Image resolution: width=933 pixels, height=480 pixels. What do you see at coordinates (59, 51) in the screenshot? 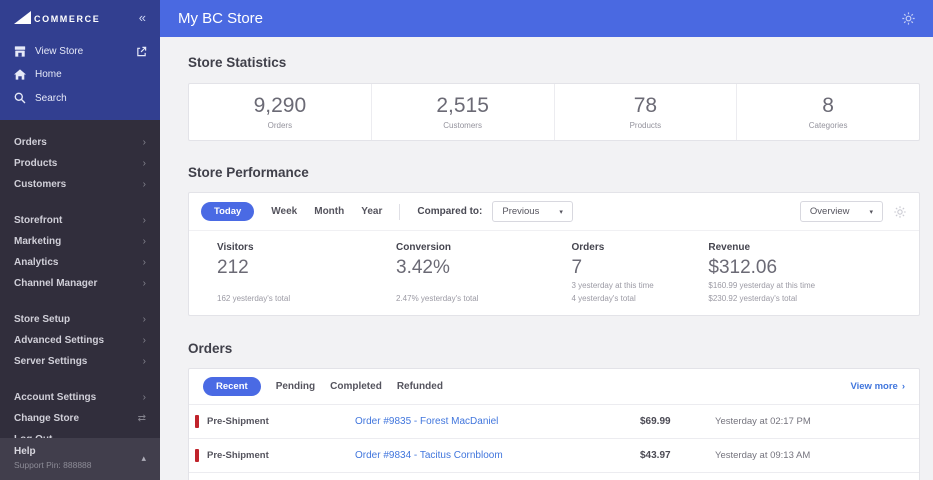
I see `sidebar-item-label: View Store` at bounding box center [59, 51].